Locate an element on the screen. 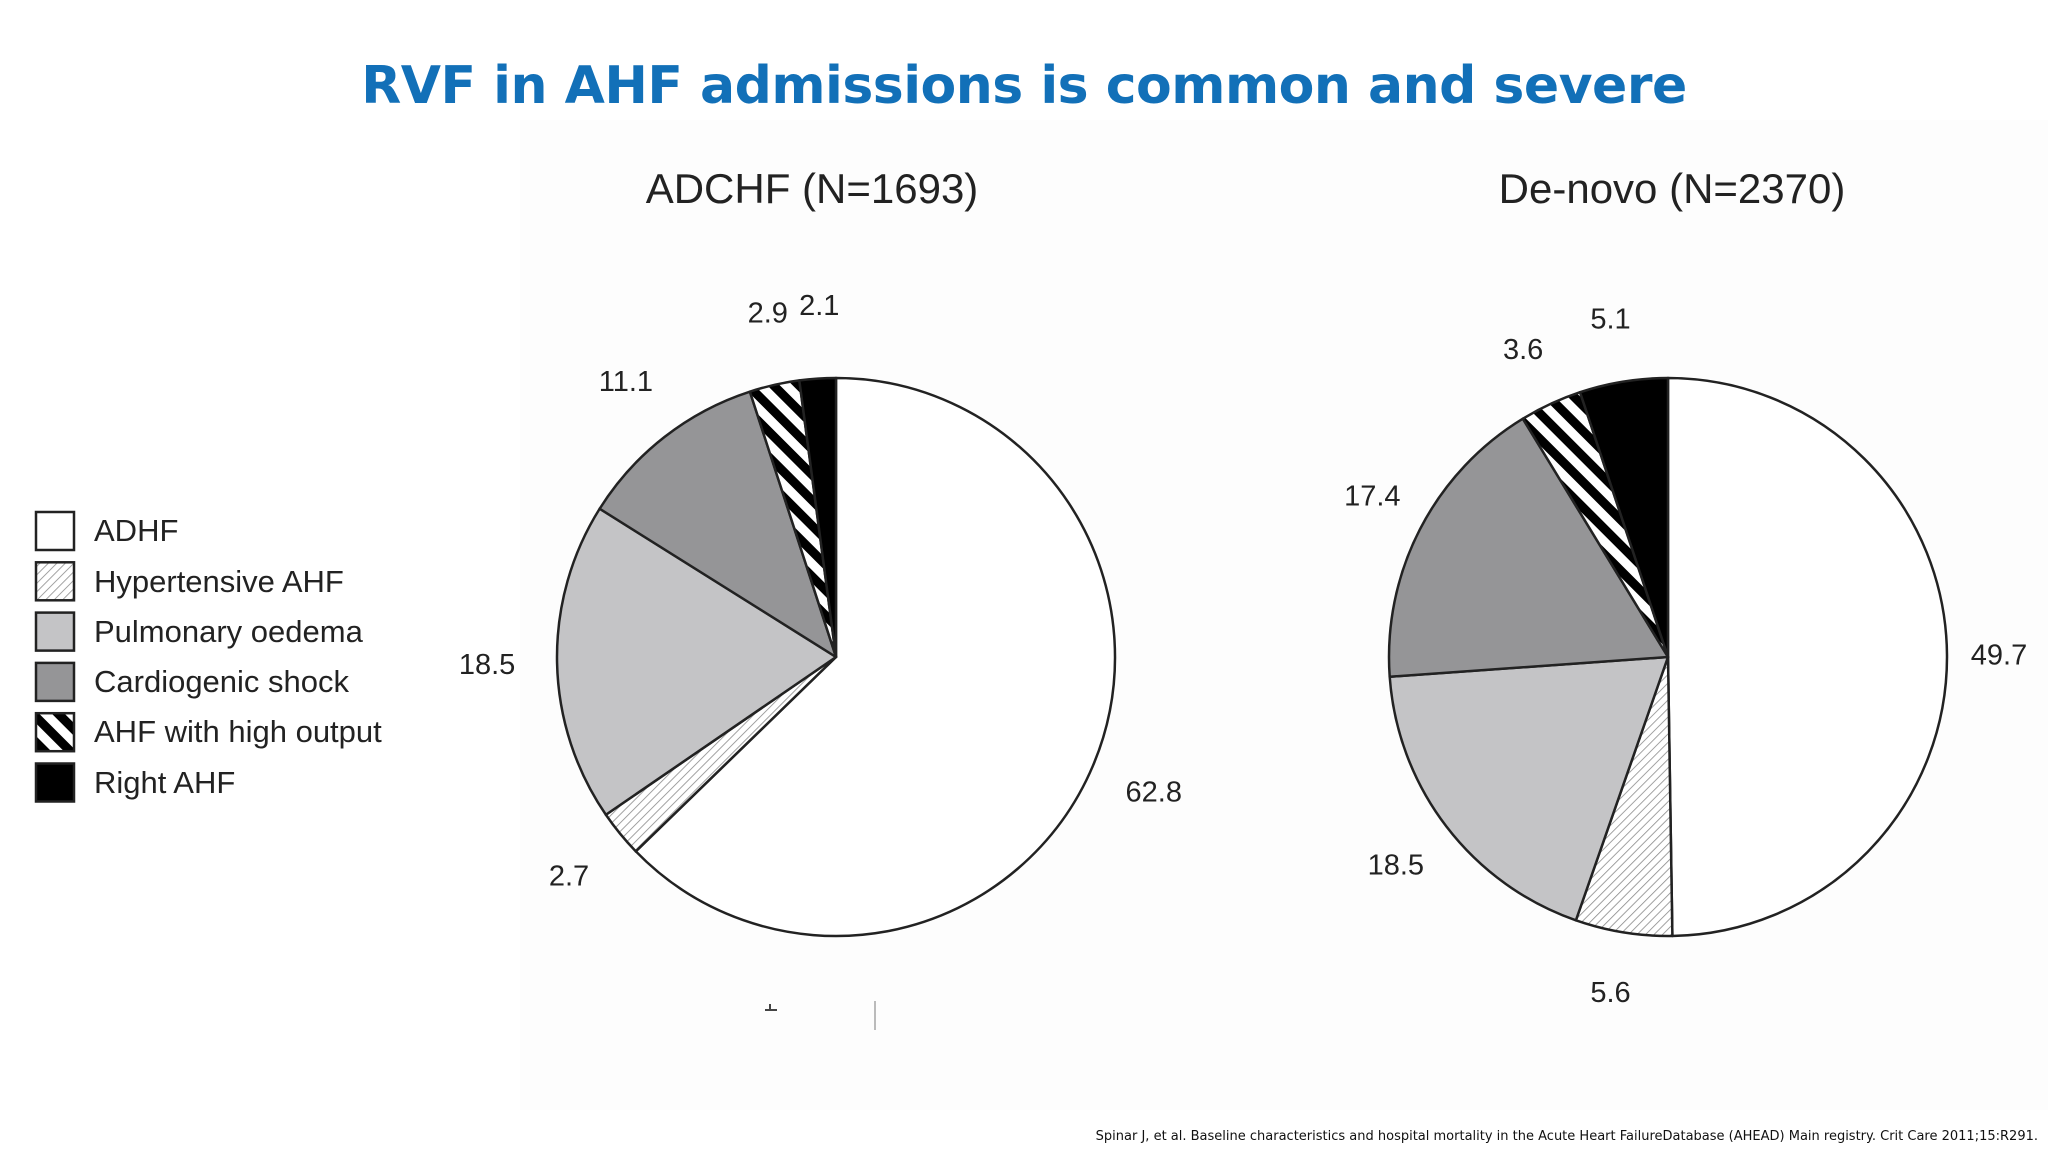 This screenshot has height=1152, width=2048. data-label-hypertensive-ahf: 2.7 is located at coordinates (569, 877).